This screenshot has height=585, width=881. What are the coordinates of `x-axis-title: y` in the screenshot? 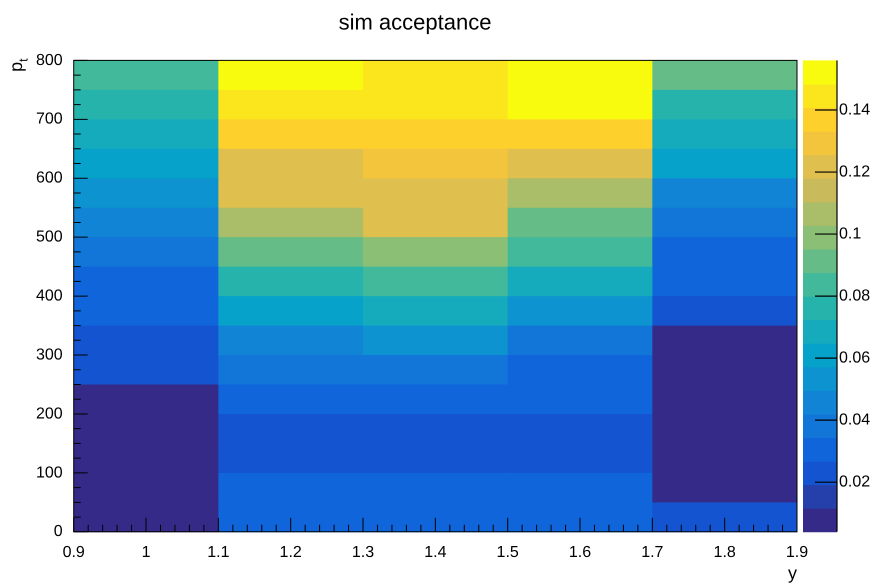 It's located at (792, 573).